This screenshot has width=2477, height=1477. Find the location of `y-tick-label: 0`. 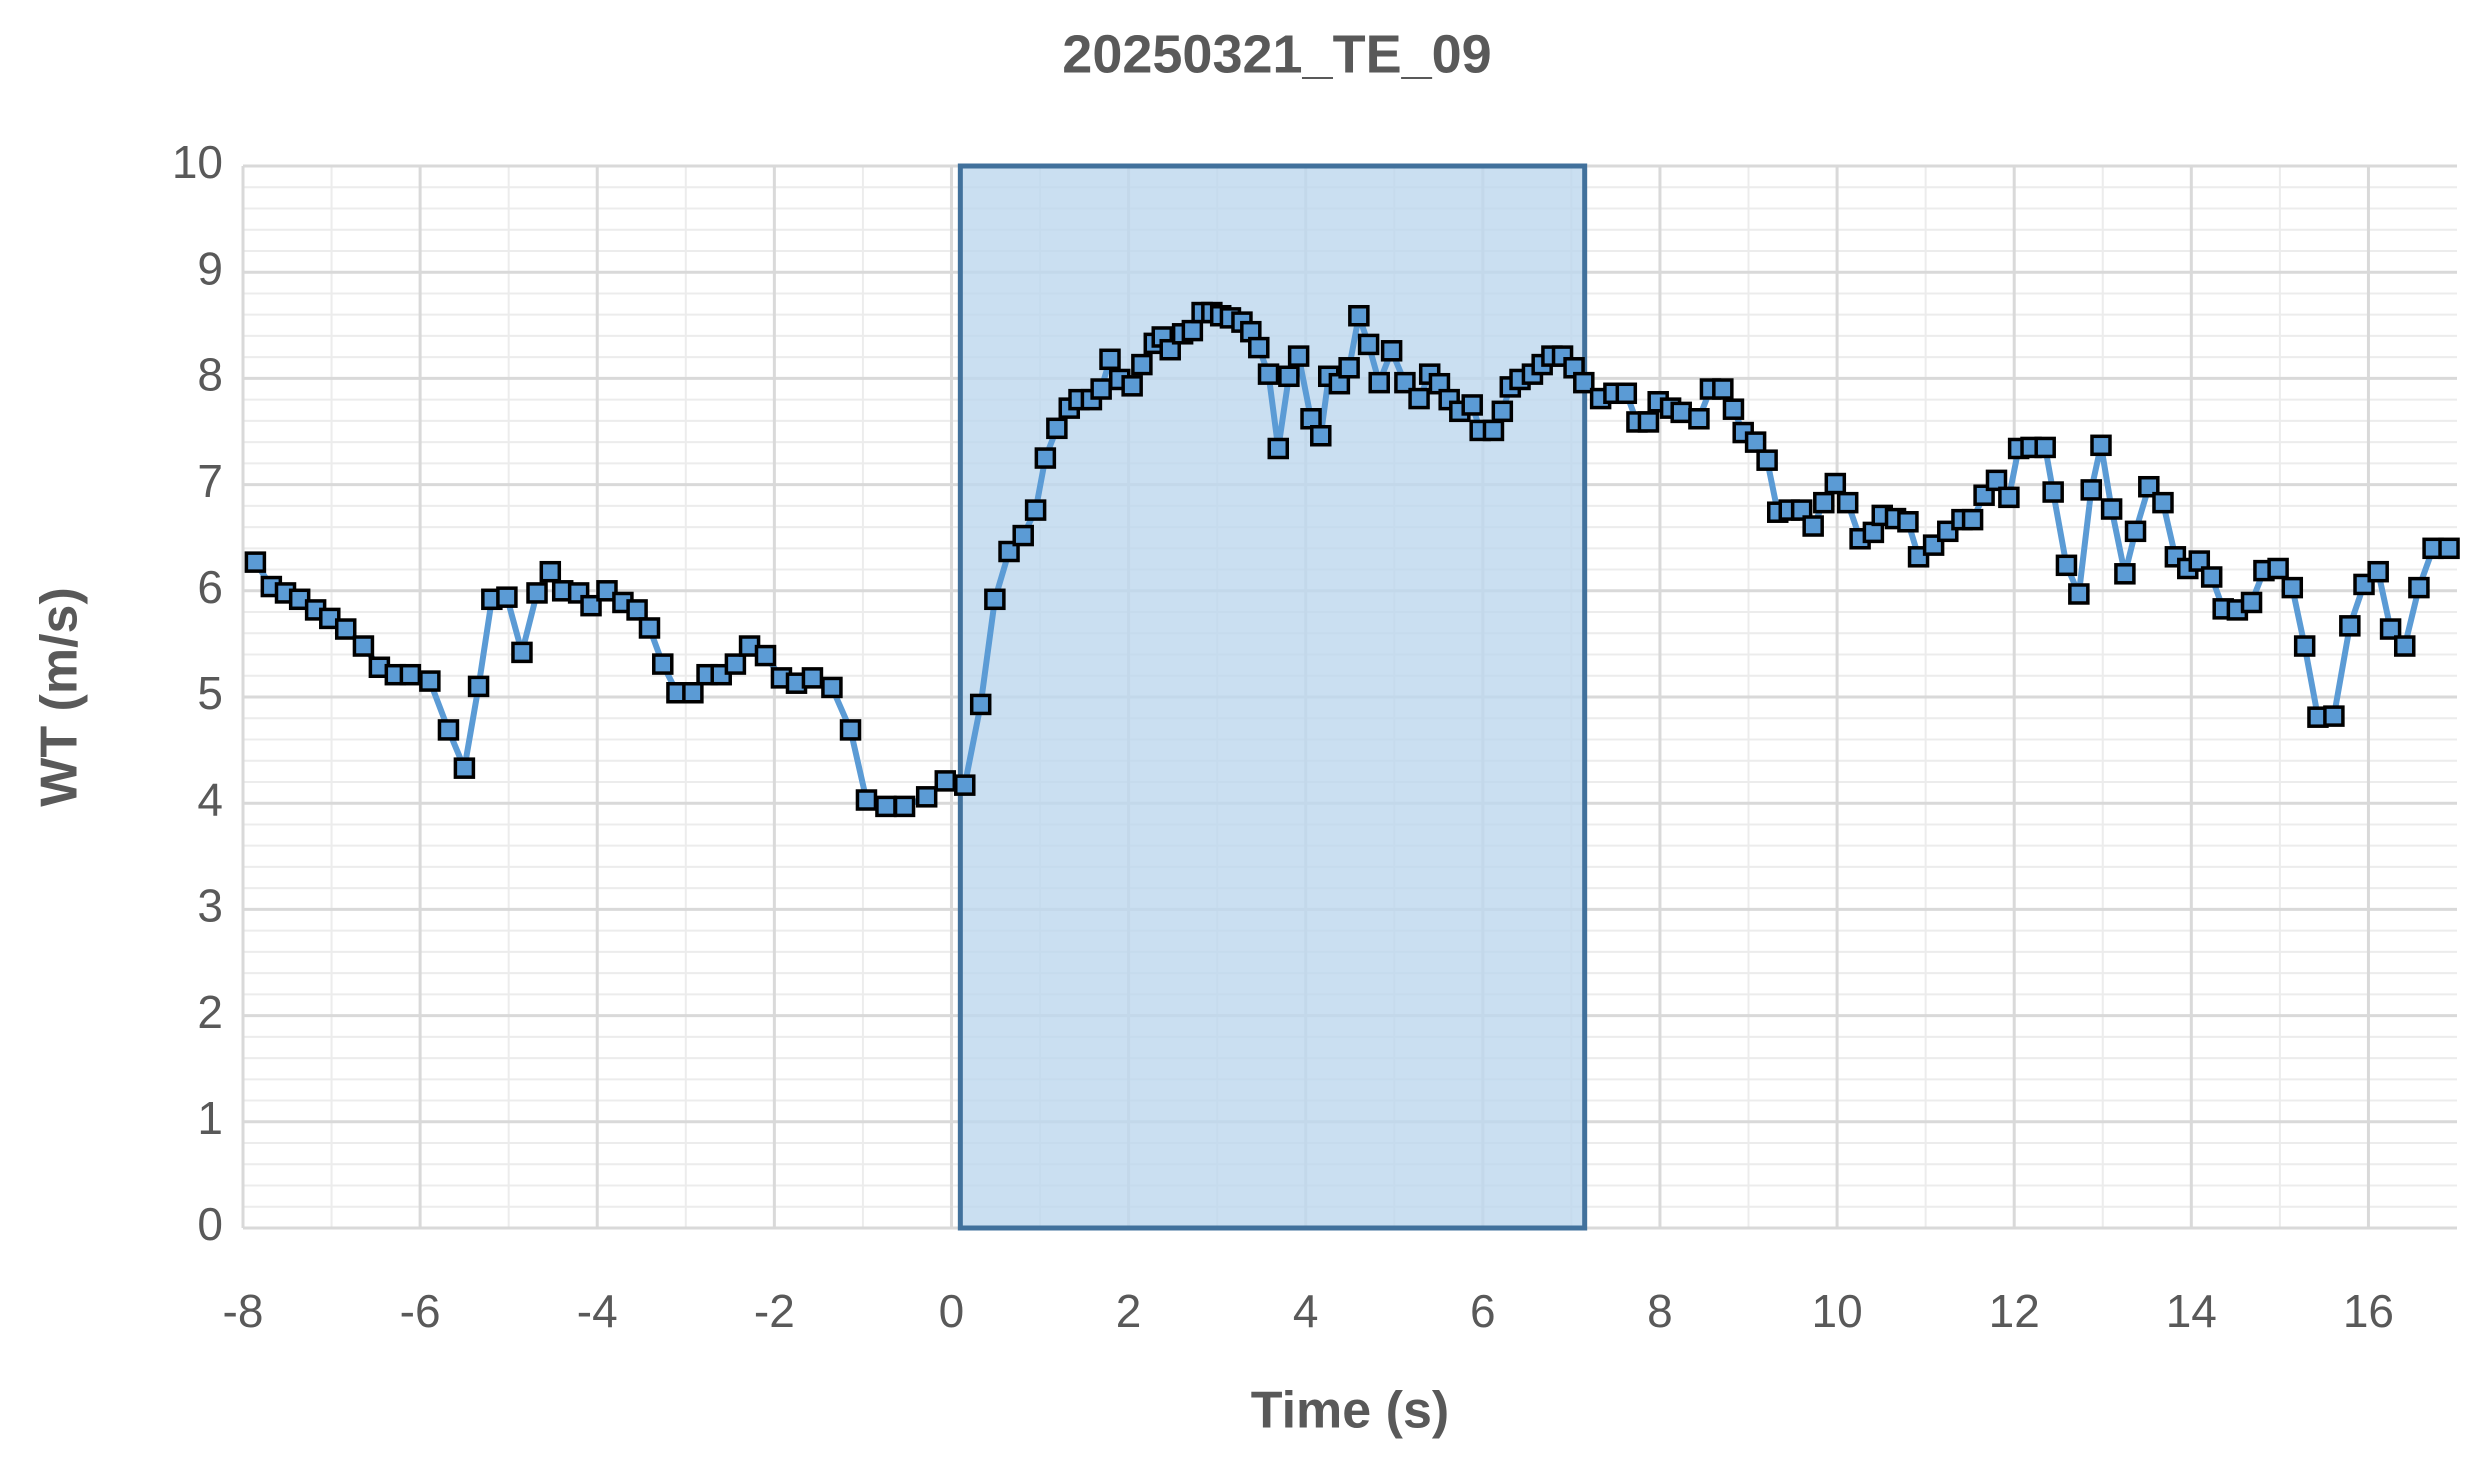

y-tick-label: 0 is located at coordinates (210, 1224).